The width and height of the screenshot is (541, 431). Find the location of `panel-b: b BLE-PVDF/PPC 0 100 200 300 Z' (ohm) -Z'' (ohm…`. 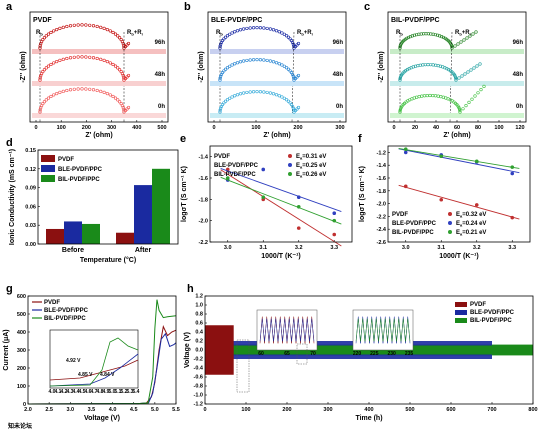

panel-b: b BLE-PVDF/PPC 0 100 200 300 Z' (ohm) -Z'' (ohm… is located at coordinates (264, 70).